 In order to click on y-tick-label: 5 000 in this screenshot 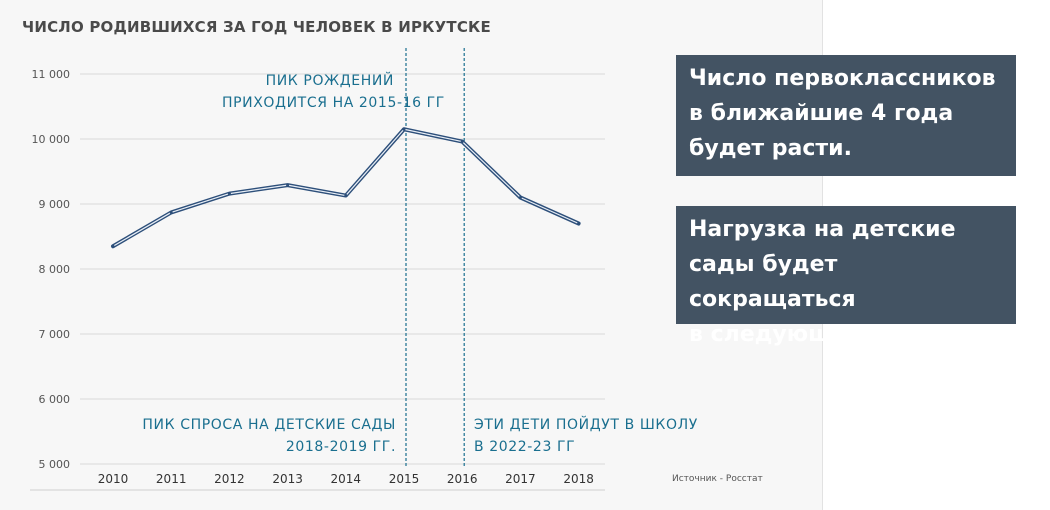, I will do `click(55, 464)`.